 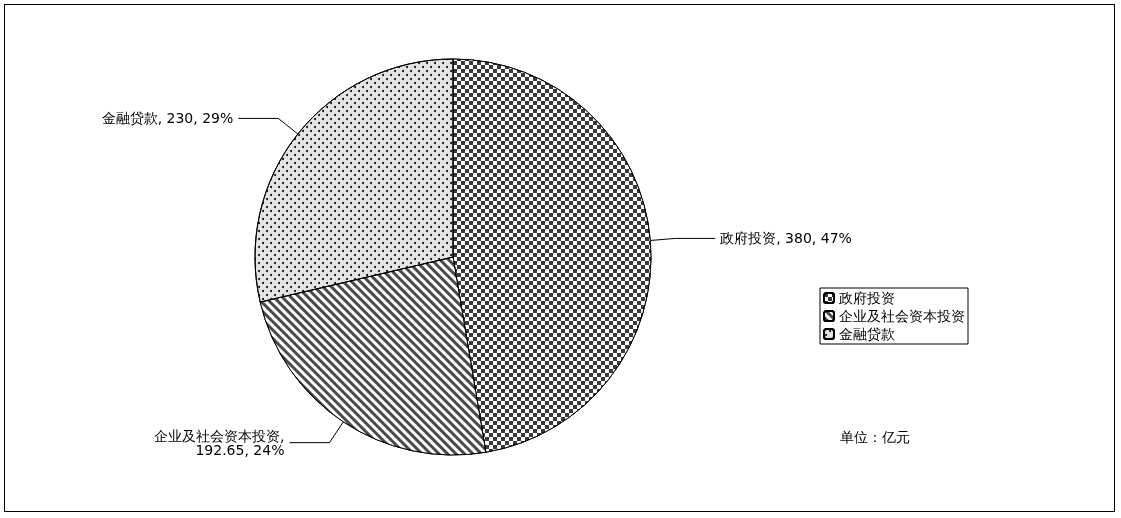 What do you see at coordinates (867, 334) in the screenshot?
I see `legend-label: 金融贷款` at bounding box center [867, 334].